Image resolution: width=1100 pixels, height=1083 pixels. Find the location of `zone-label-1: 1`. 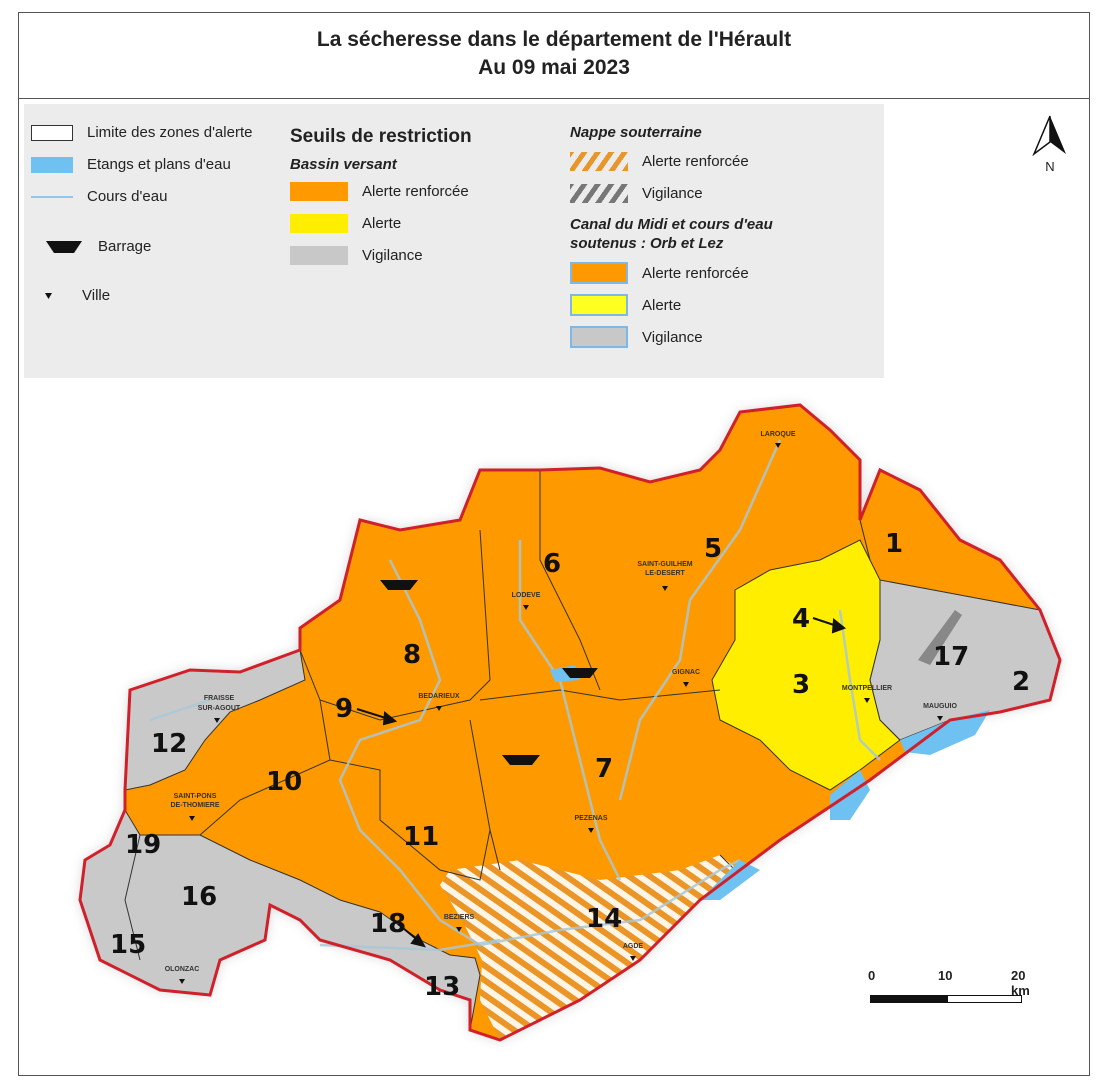

zone-label-1: 1 is located at coordinates (894, 544).